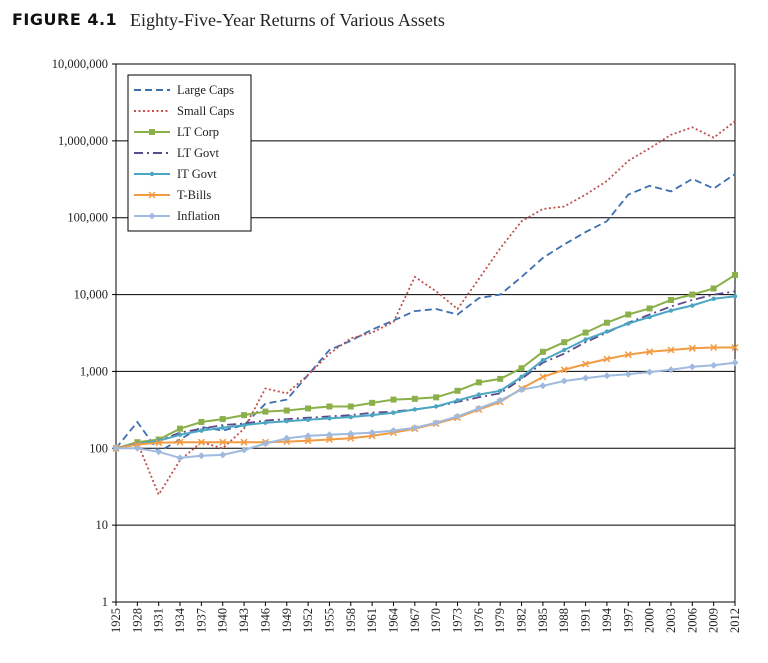  What do you see at coordinates (479, 620) in the screenshot?
I see `x-tick-label: 1976` at bounding box center [479, 620].